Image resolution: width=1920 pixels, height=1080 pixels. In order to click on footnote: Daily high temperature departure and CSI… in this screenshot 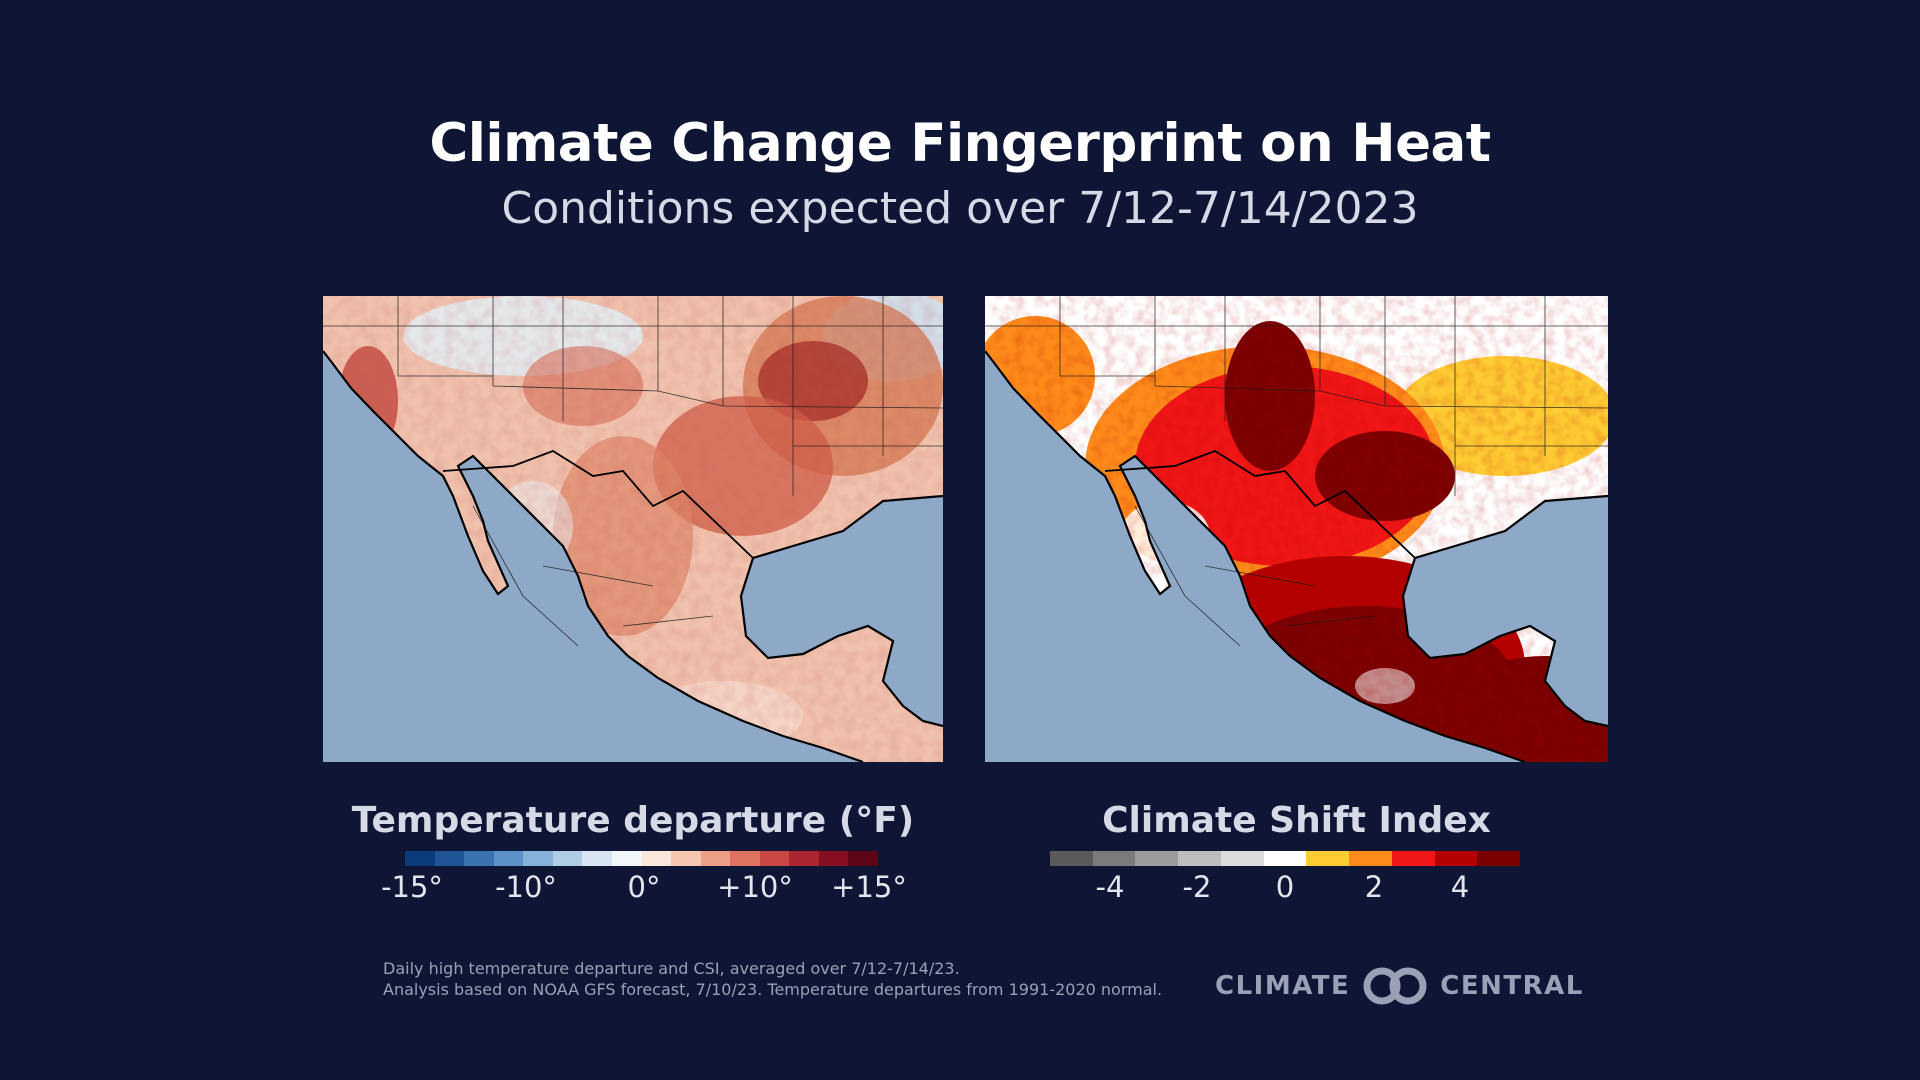, I will do `click(772, 979)`.